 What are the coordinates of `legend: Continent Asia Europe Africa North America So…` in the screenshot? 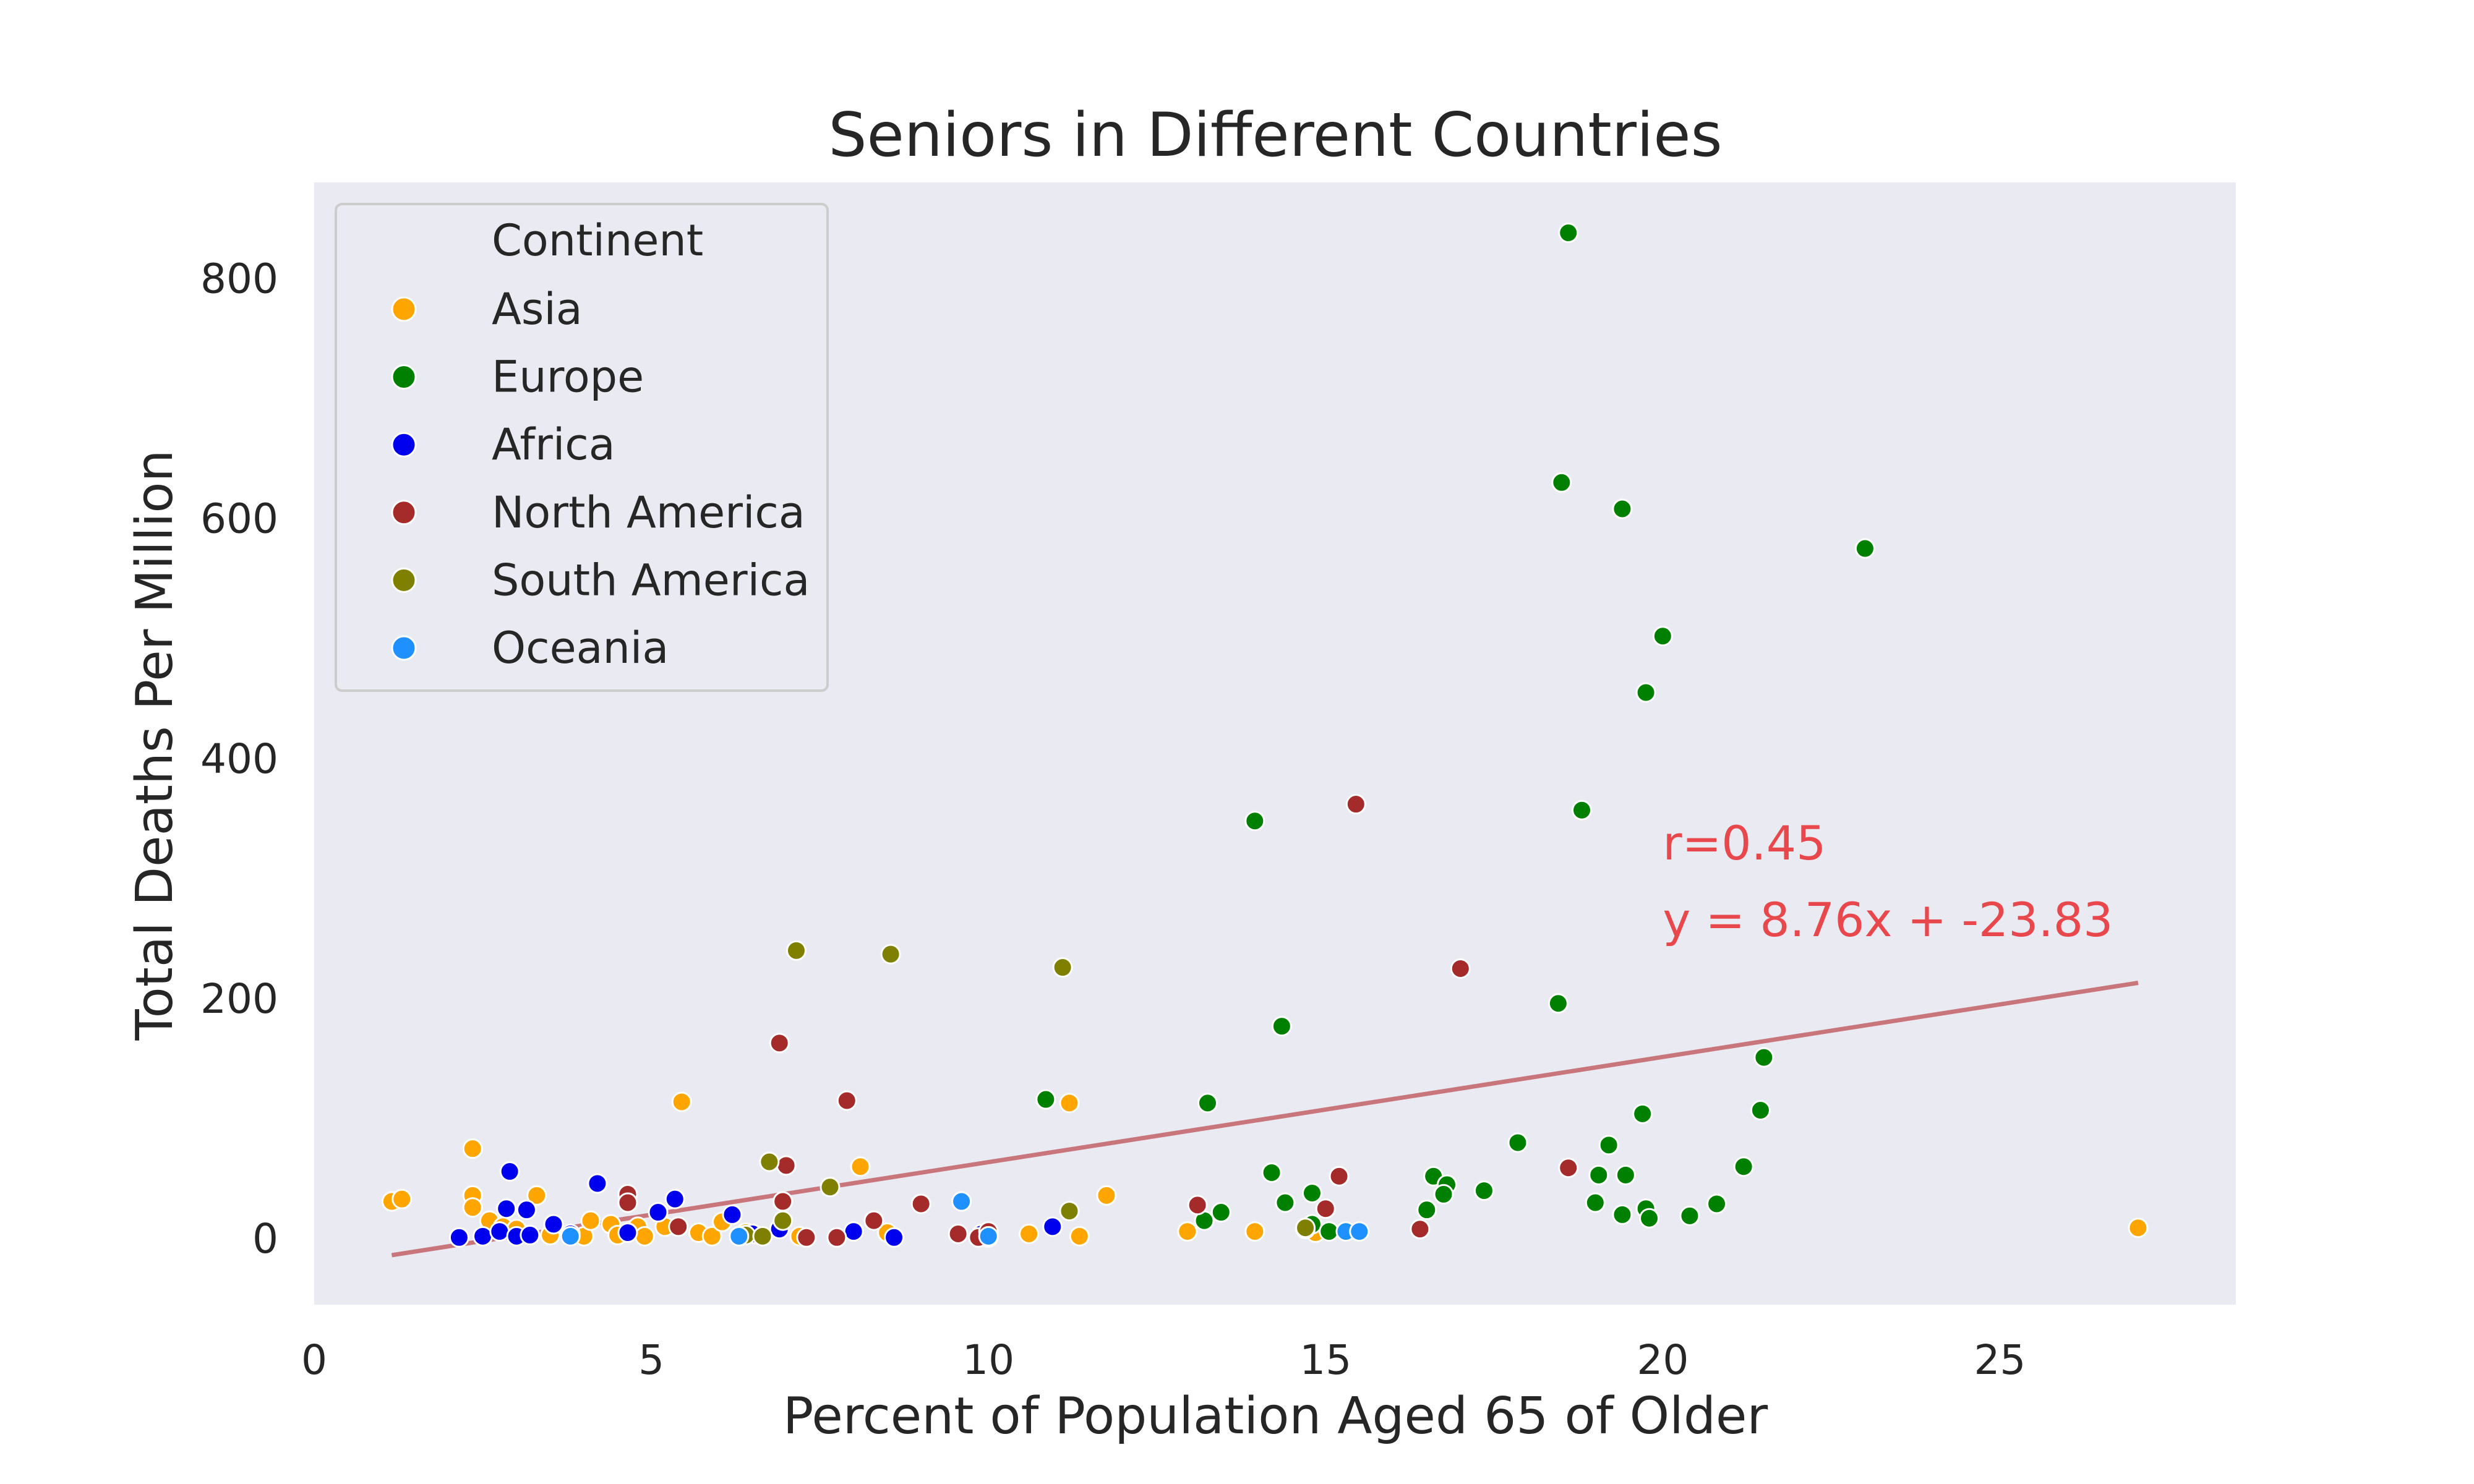 It's located at (582, 447).